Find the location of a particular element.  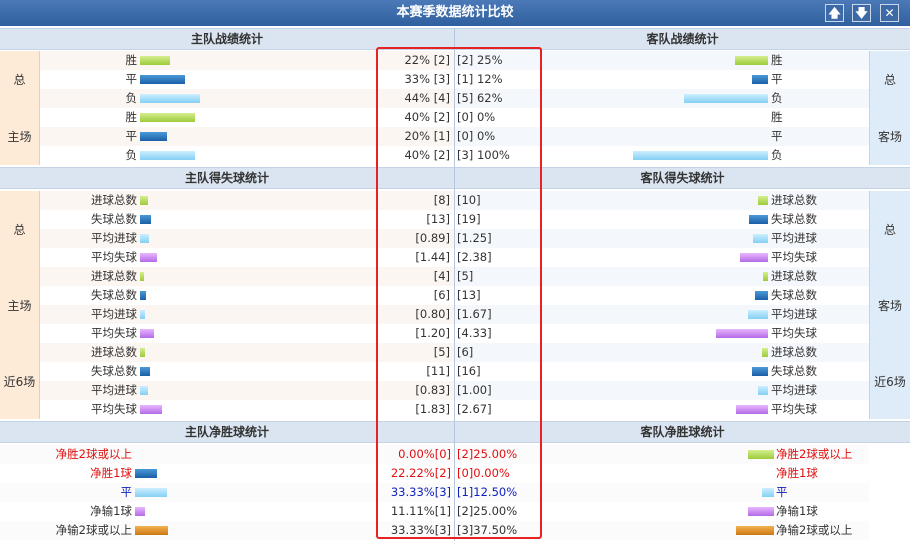

home-goal-label: 进球总数 is located at coordinates (114, 200).